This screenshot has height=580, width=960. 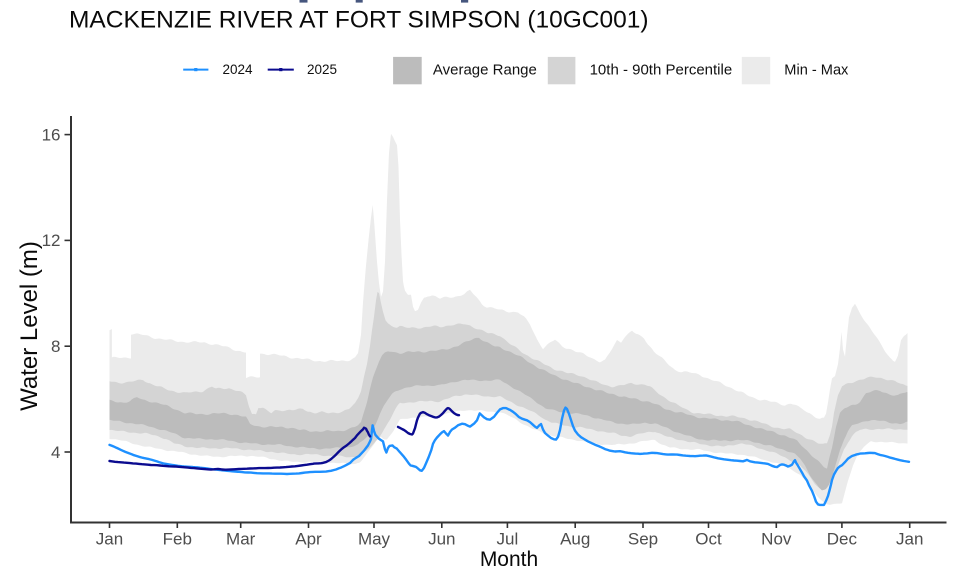 What do you see at coordinates (29, 326) in the screenshot?
I see `svg-text: Water Level (m)` at bounding box center [29, 326].